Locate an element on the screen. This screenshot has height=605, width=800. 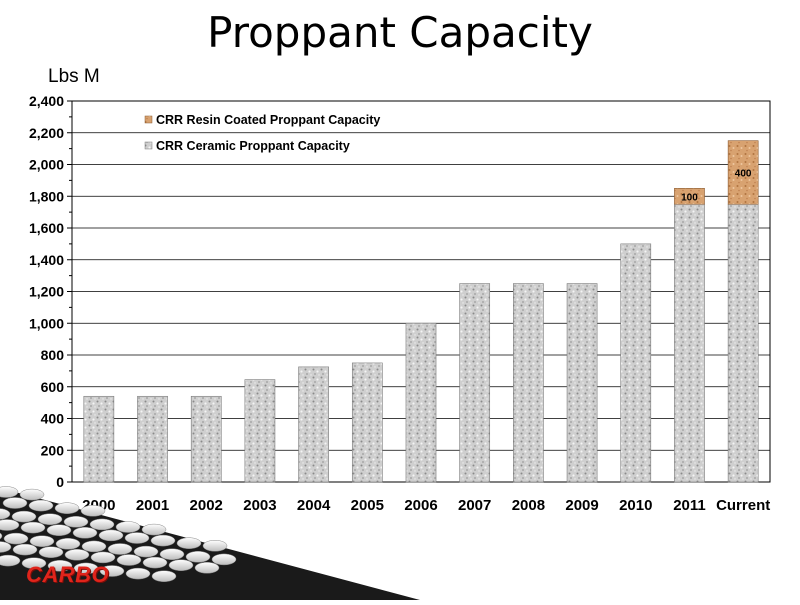
bar-ceramic-2007 is located at coordinates (475, 383).